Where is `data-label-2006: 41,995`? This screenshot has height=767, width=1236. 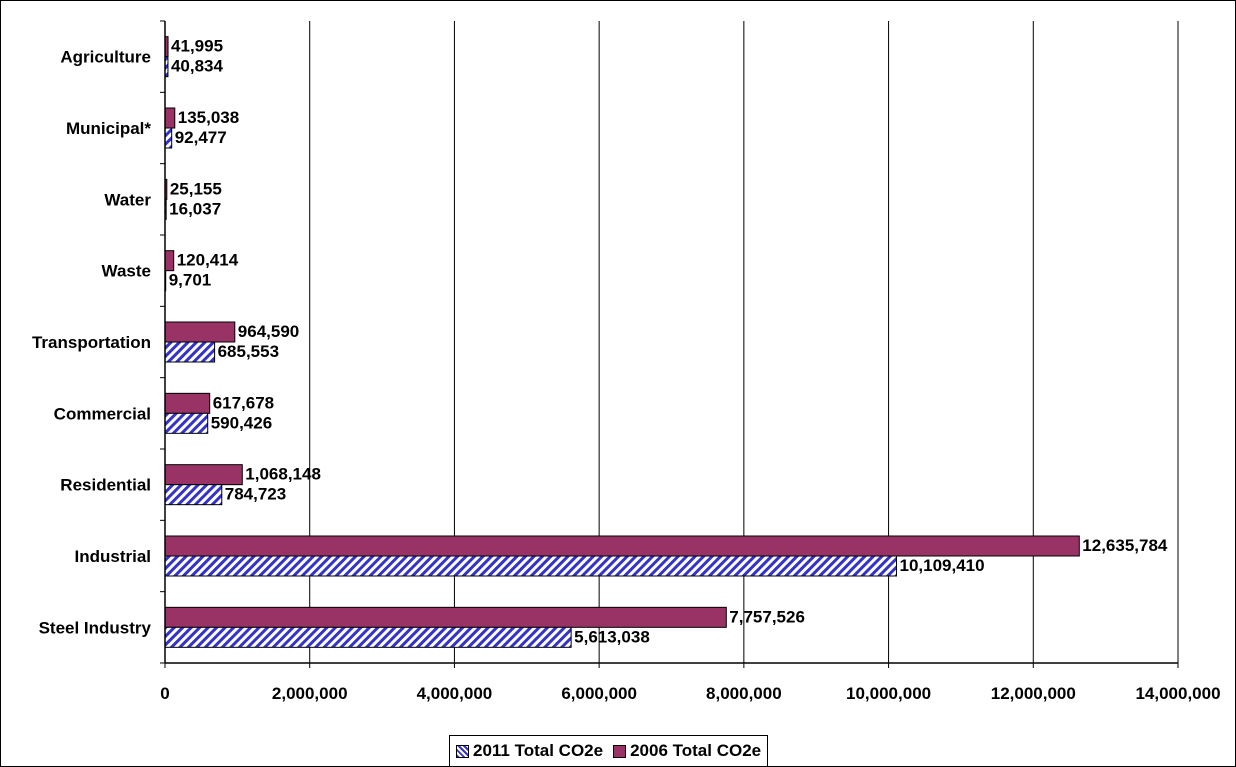
data-label-2006: 41,995 is located at coordinates (197, 46).